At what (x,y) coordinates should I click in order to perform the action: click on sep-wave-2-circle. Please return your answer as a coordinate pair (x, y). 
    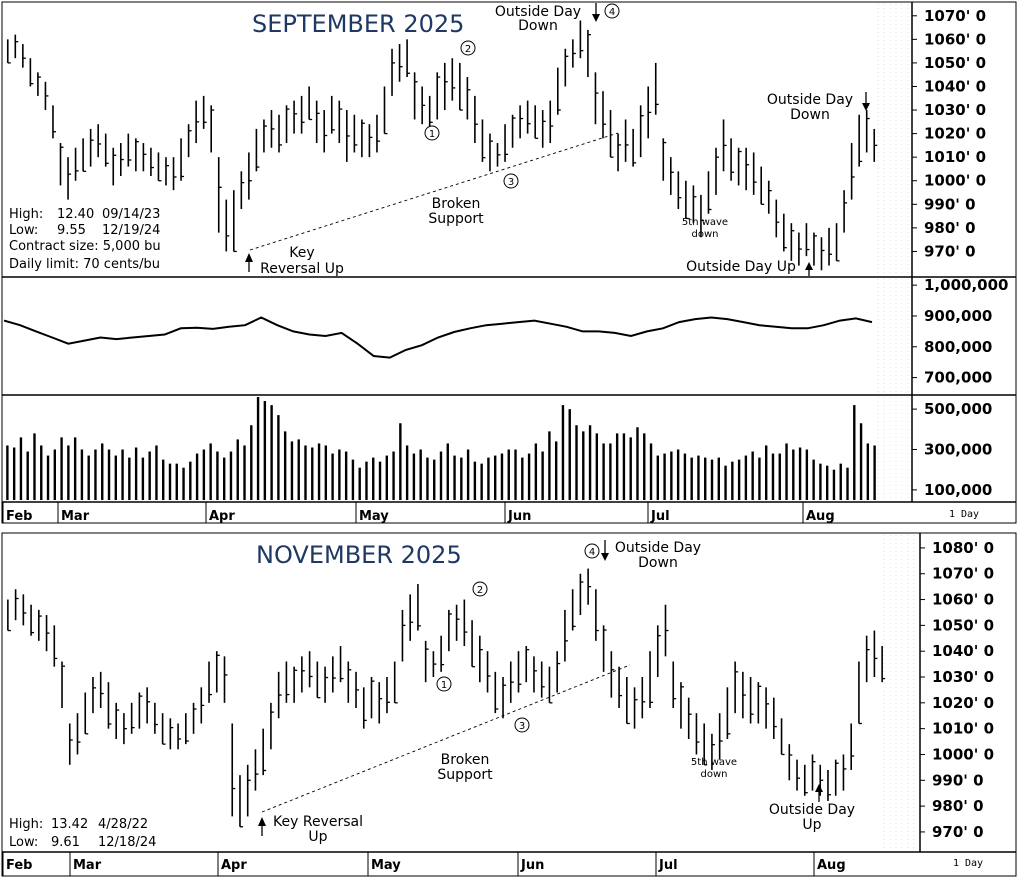
    Looking at the image, I should click on (468, 48).